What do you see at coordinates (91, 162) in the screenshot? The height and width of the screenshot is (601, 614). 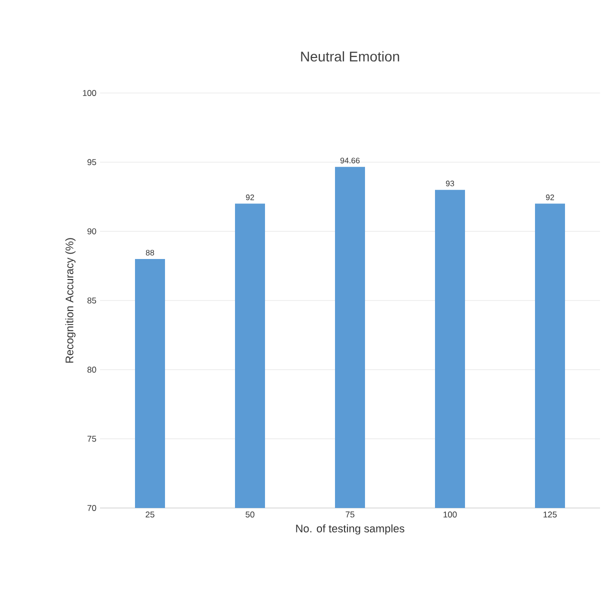 I see `y-tick-label: 95` at bounding box center [91, 162].